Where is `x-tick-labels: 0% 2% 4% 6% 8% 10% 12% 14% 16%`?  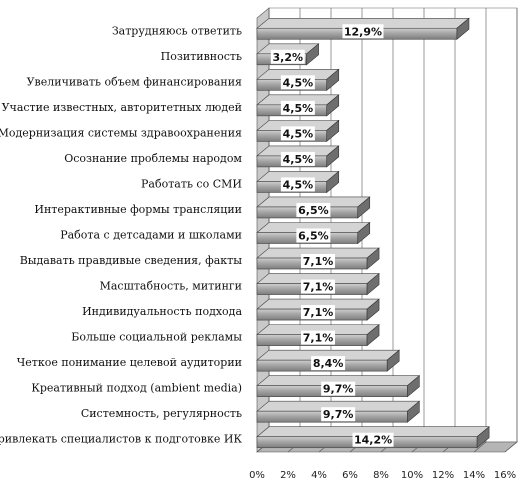 x-tick-labels: 0% 2% 4% 6% 8% 10% 12% 14% 16% is located at coordinates (382, 475).